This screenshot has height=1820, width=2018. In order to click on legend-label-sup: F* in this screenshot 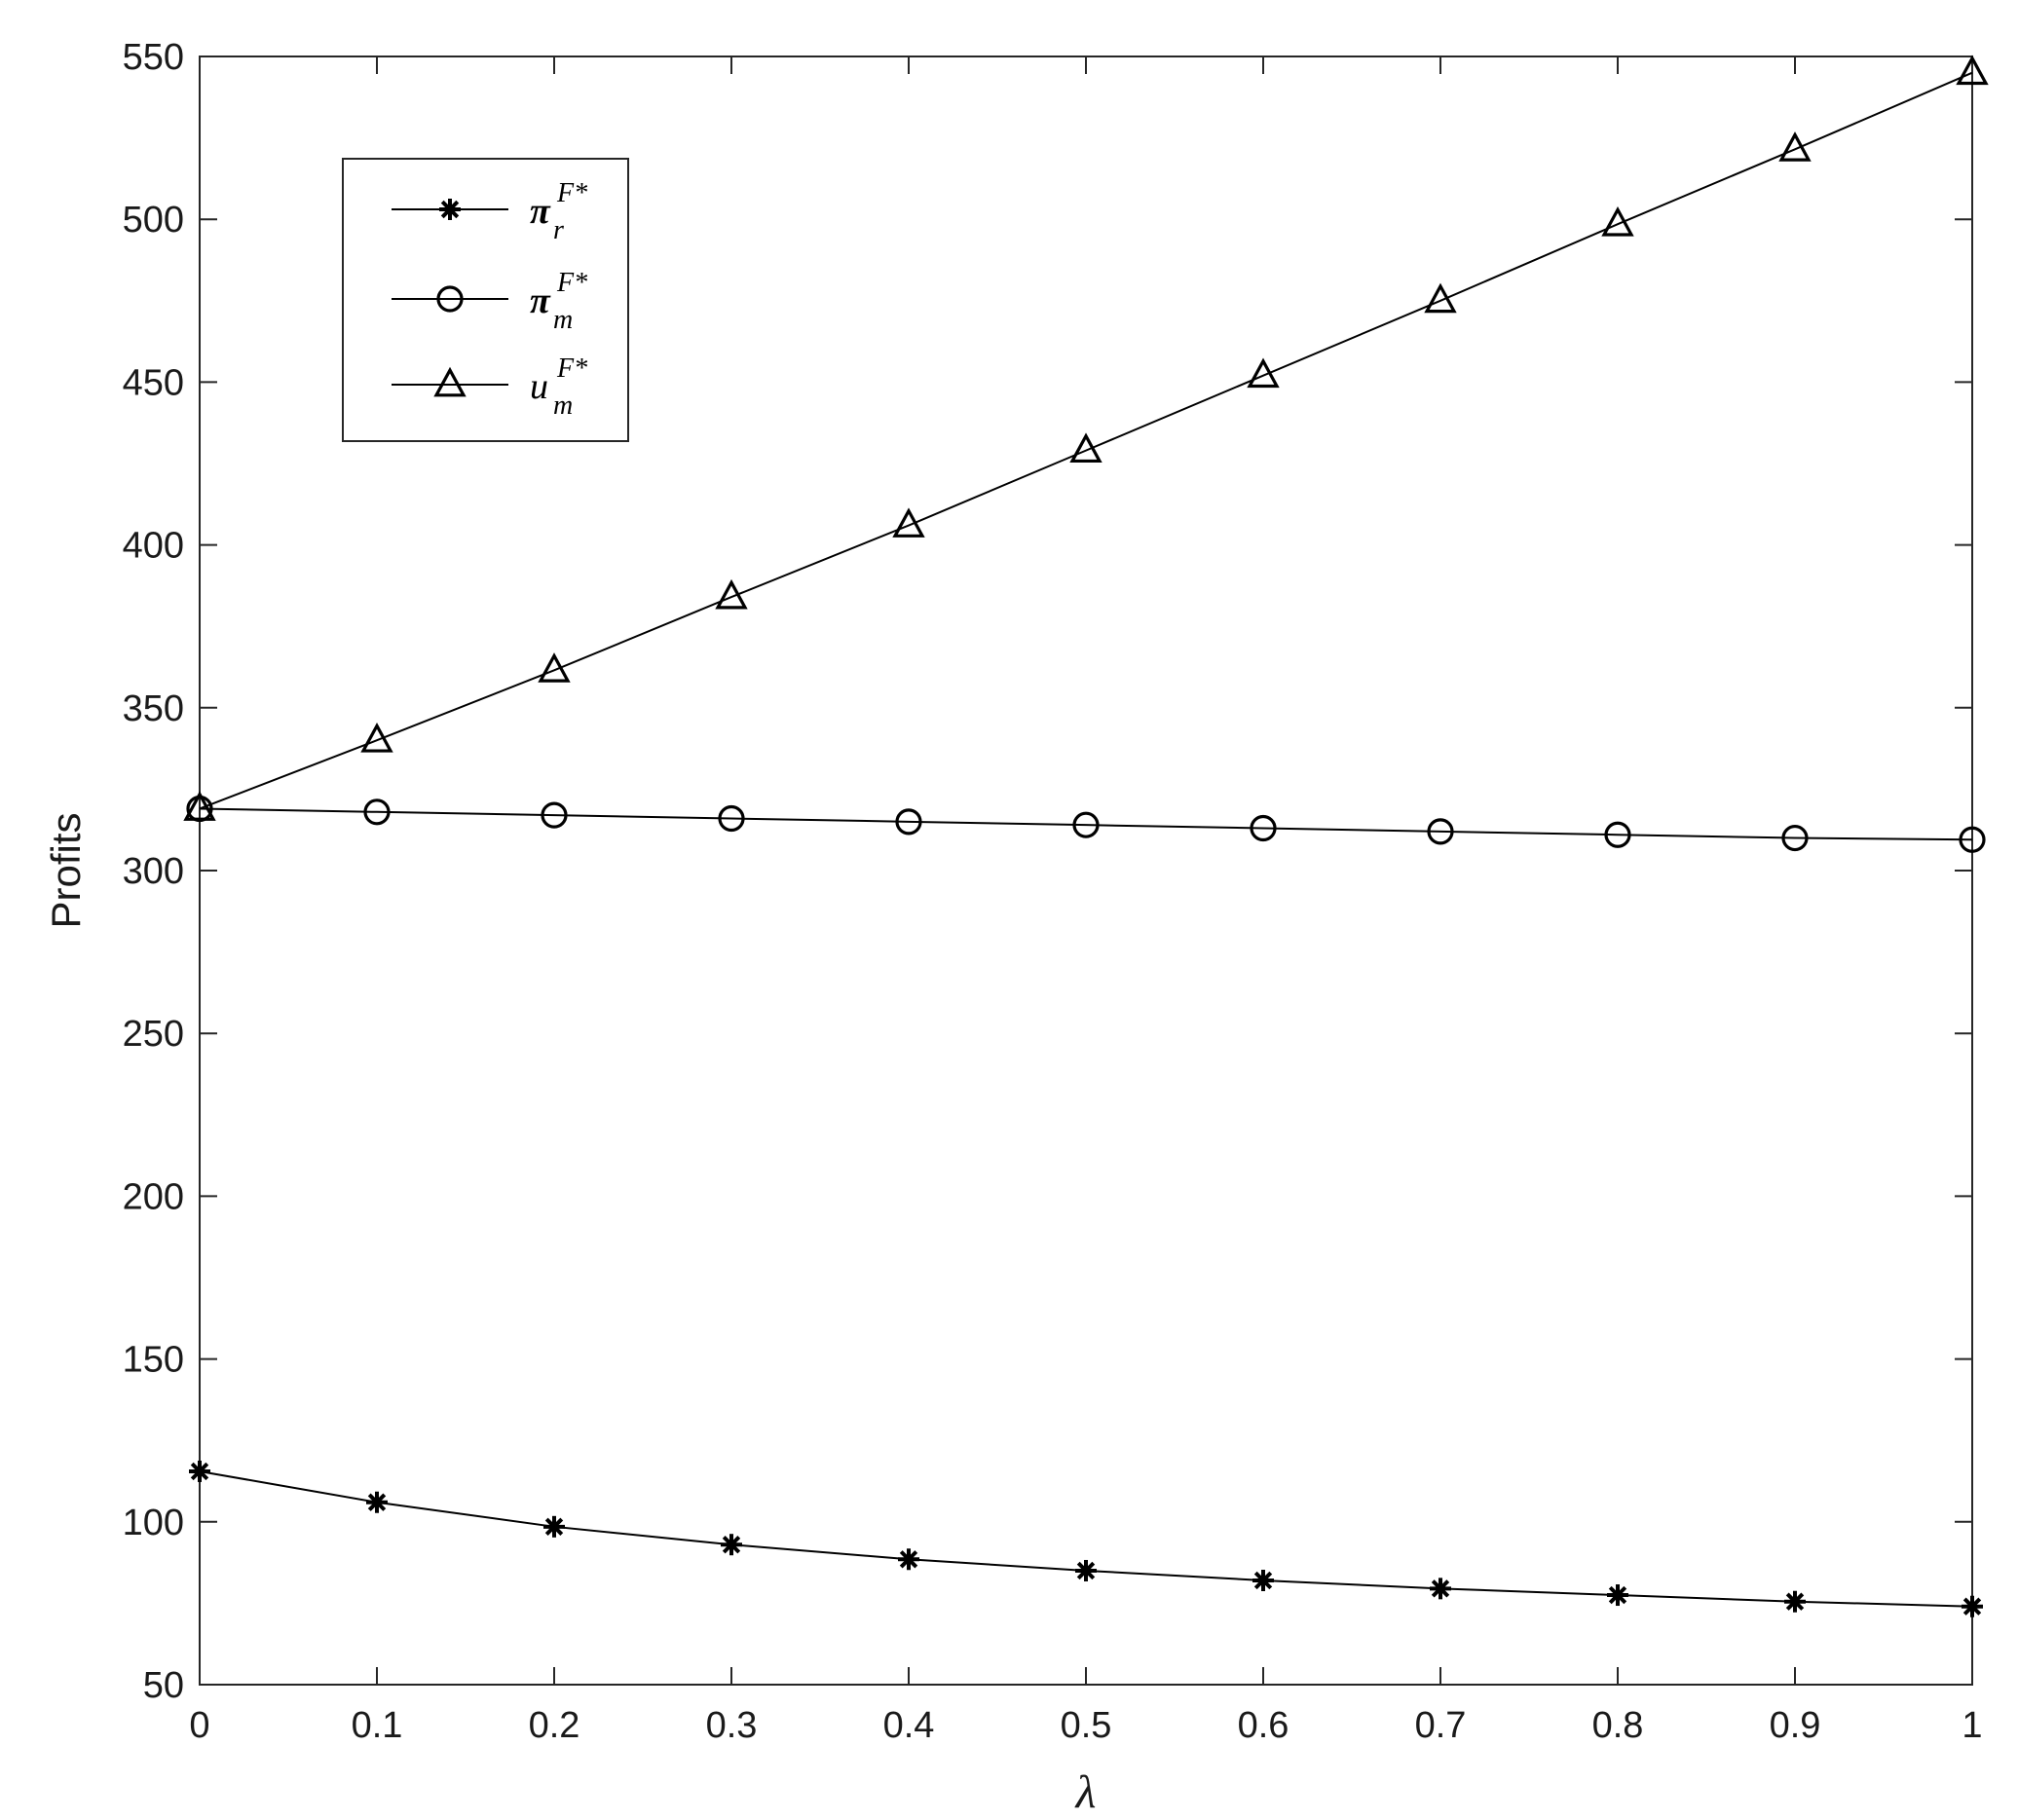, I will do `click(571, 283)`.